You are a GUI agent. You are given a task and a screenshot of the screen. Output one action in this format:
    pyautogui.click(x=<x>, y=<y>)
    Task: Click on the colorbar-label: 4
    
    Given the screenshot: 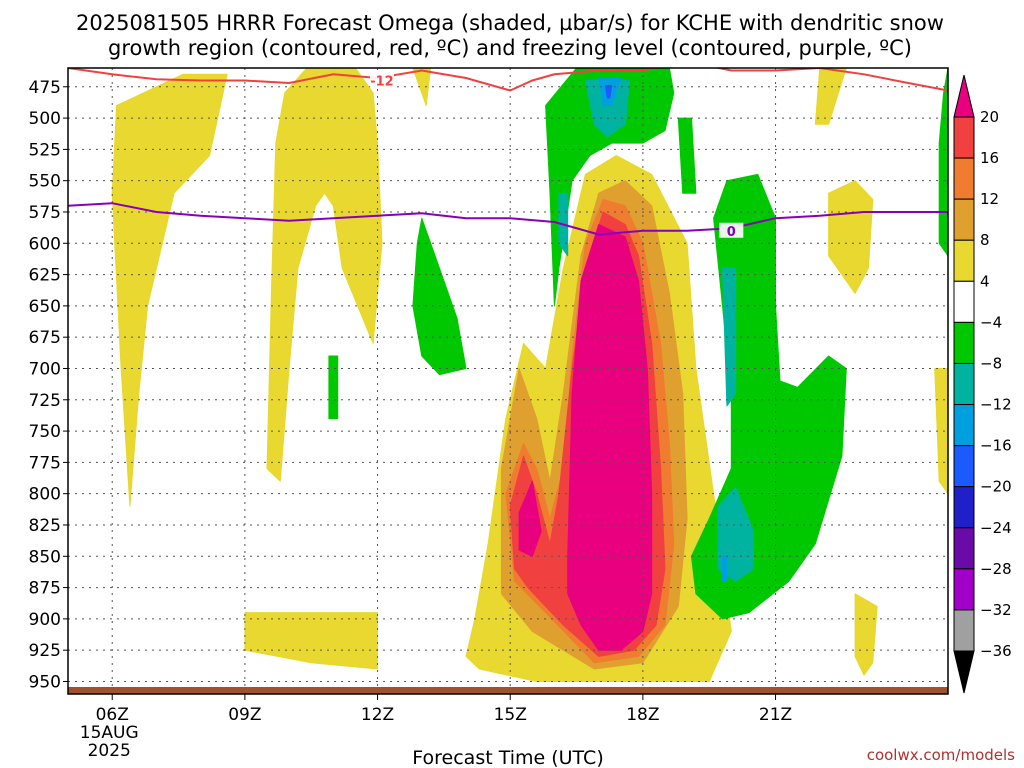 What is the action you would take?
    pyautogui.click(x=985, y=281)
    